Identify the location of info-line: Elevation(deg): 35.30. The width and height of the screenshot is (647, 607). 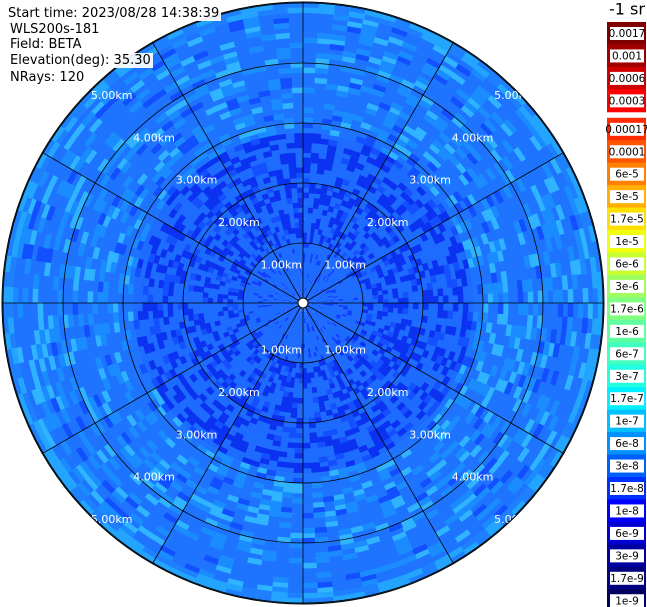
(81, 60).